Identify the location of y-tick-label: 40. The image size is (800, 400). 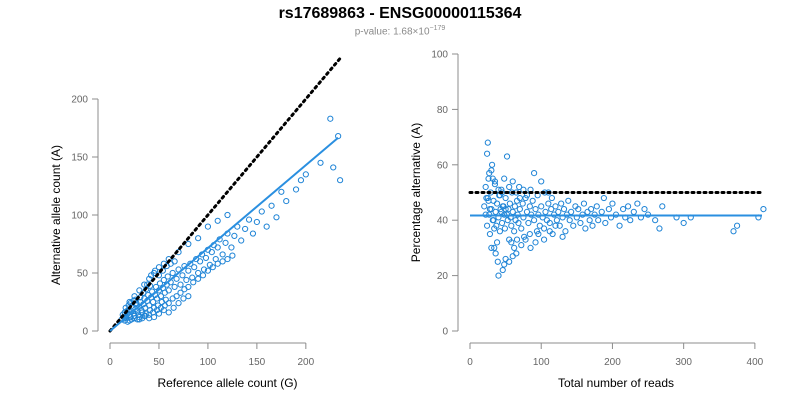
(443, 221).